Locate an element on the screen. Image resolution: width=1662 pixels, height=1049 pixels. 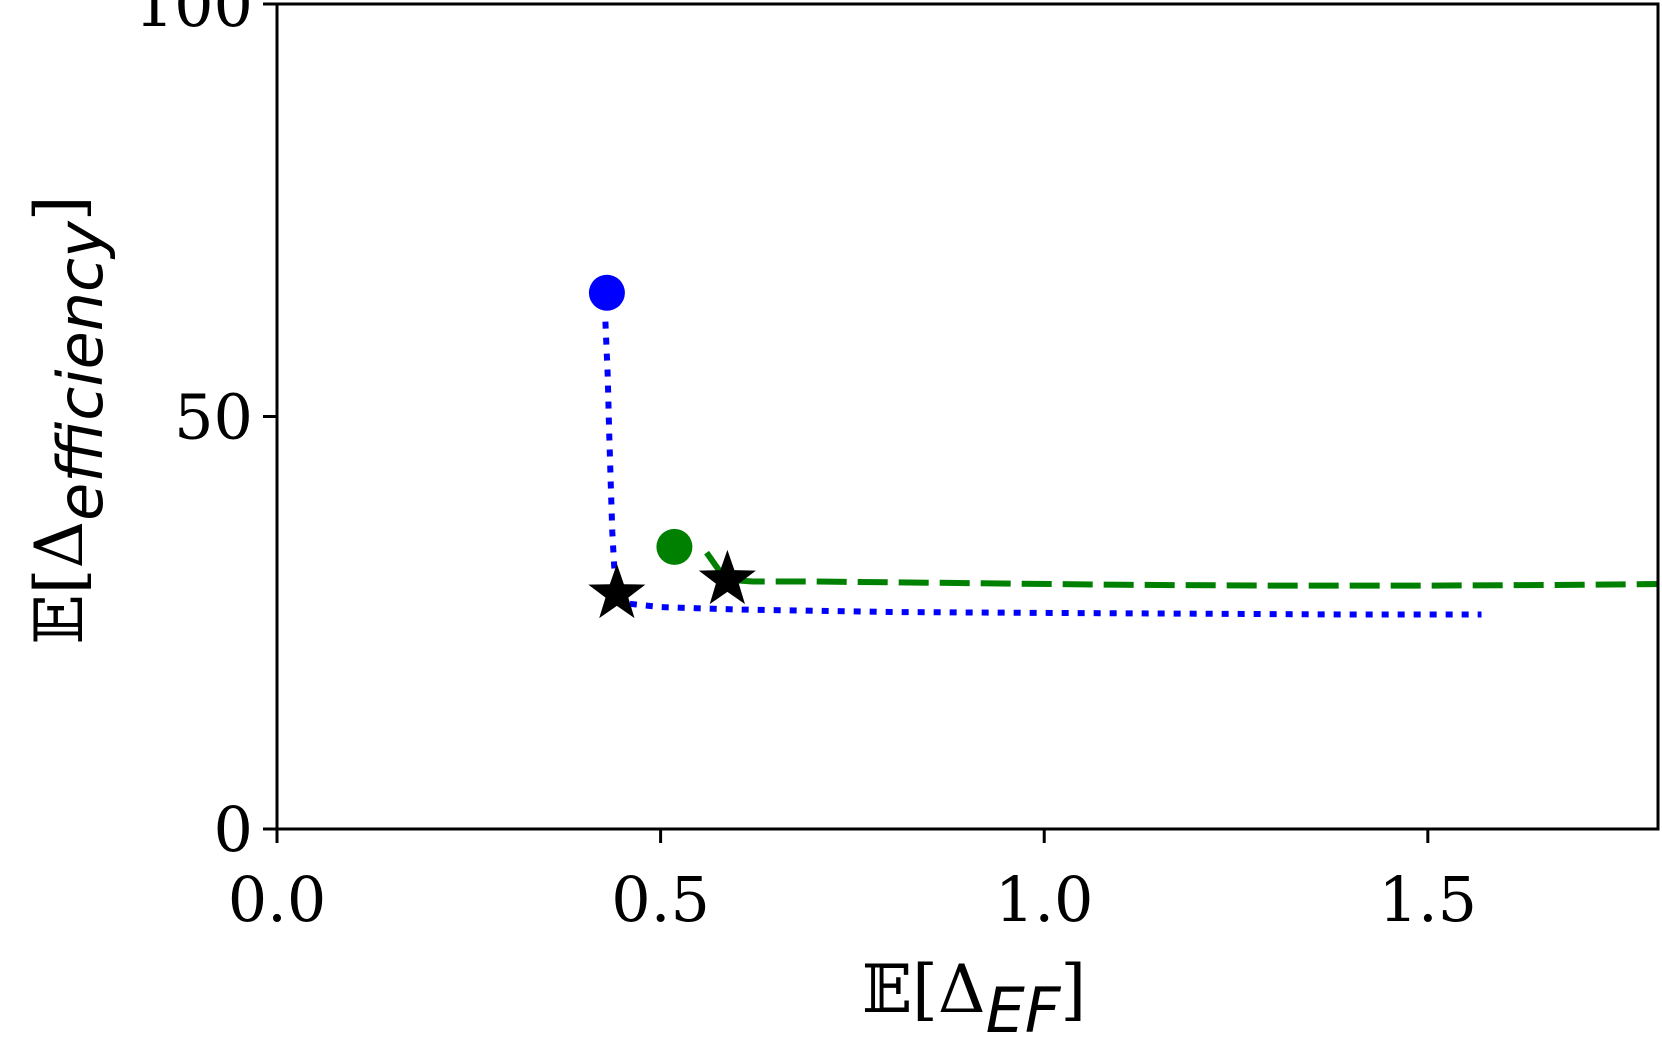
x-axis-label: 𝔼[ΔEF] is located at coordinates (974, 999).